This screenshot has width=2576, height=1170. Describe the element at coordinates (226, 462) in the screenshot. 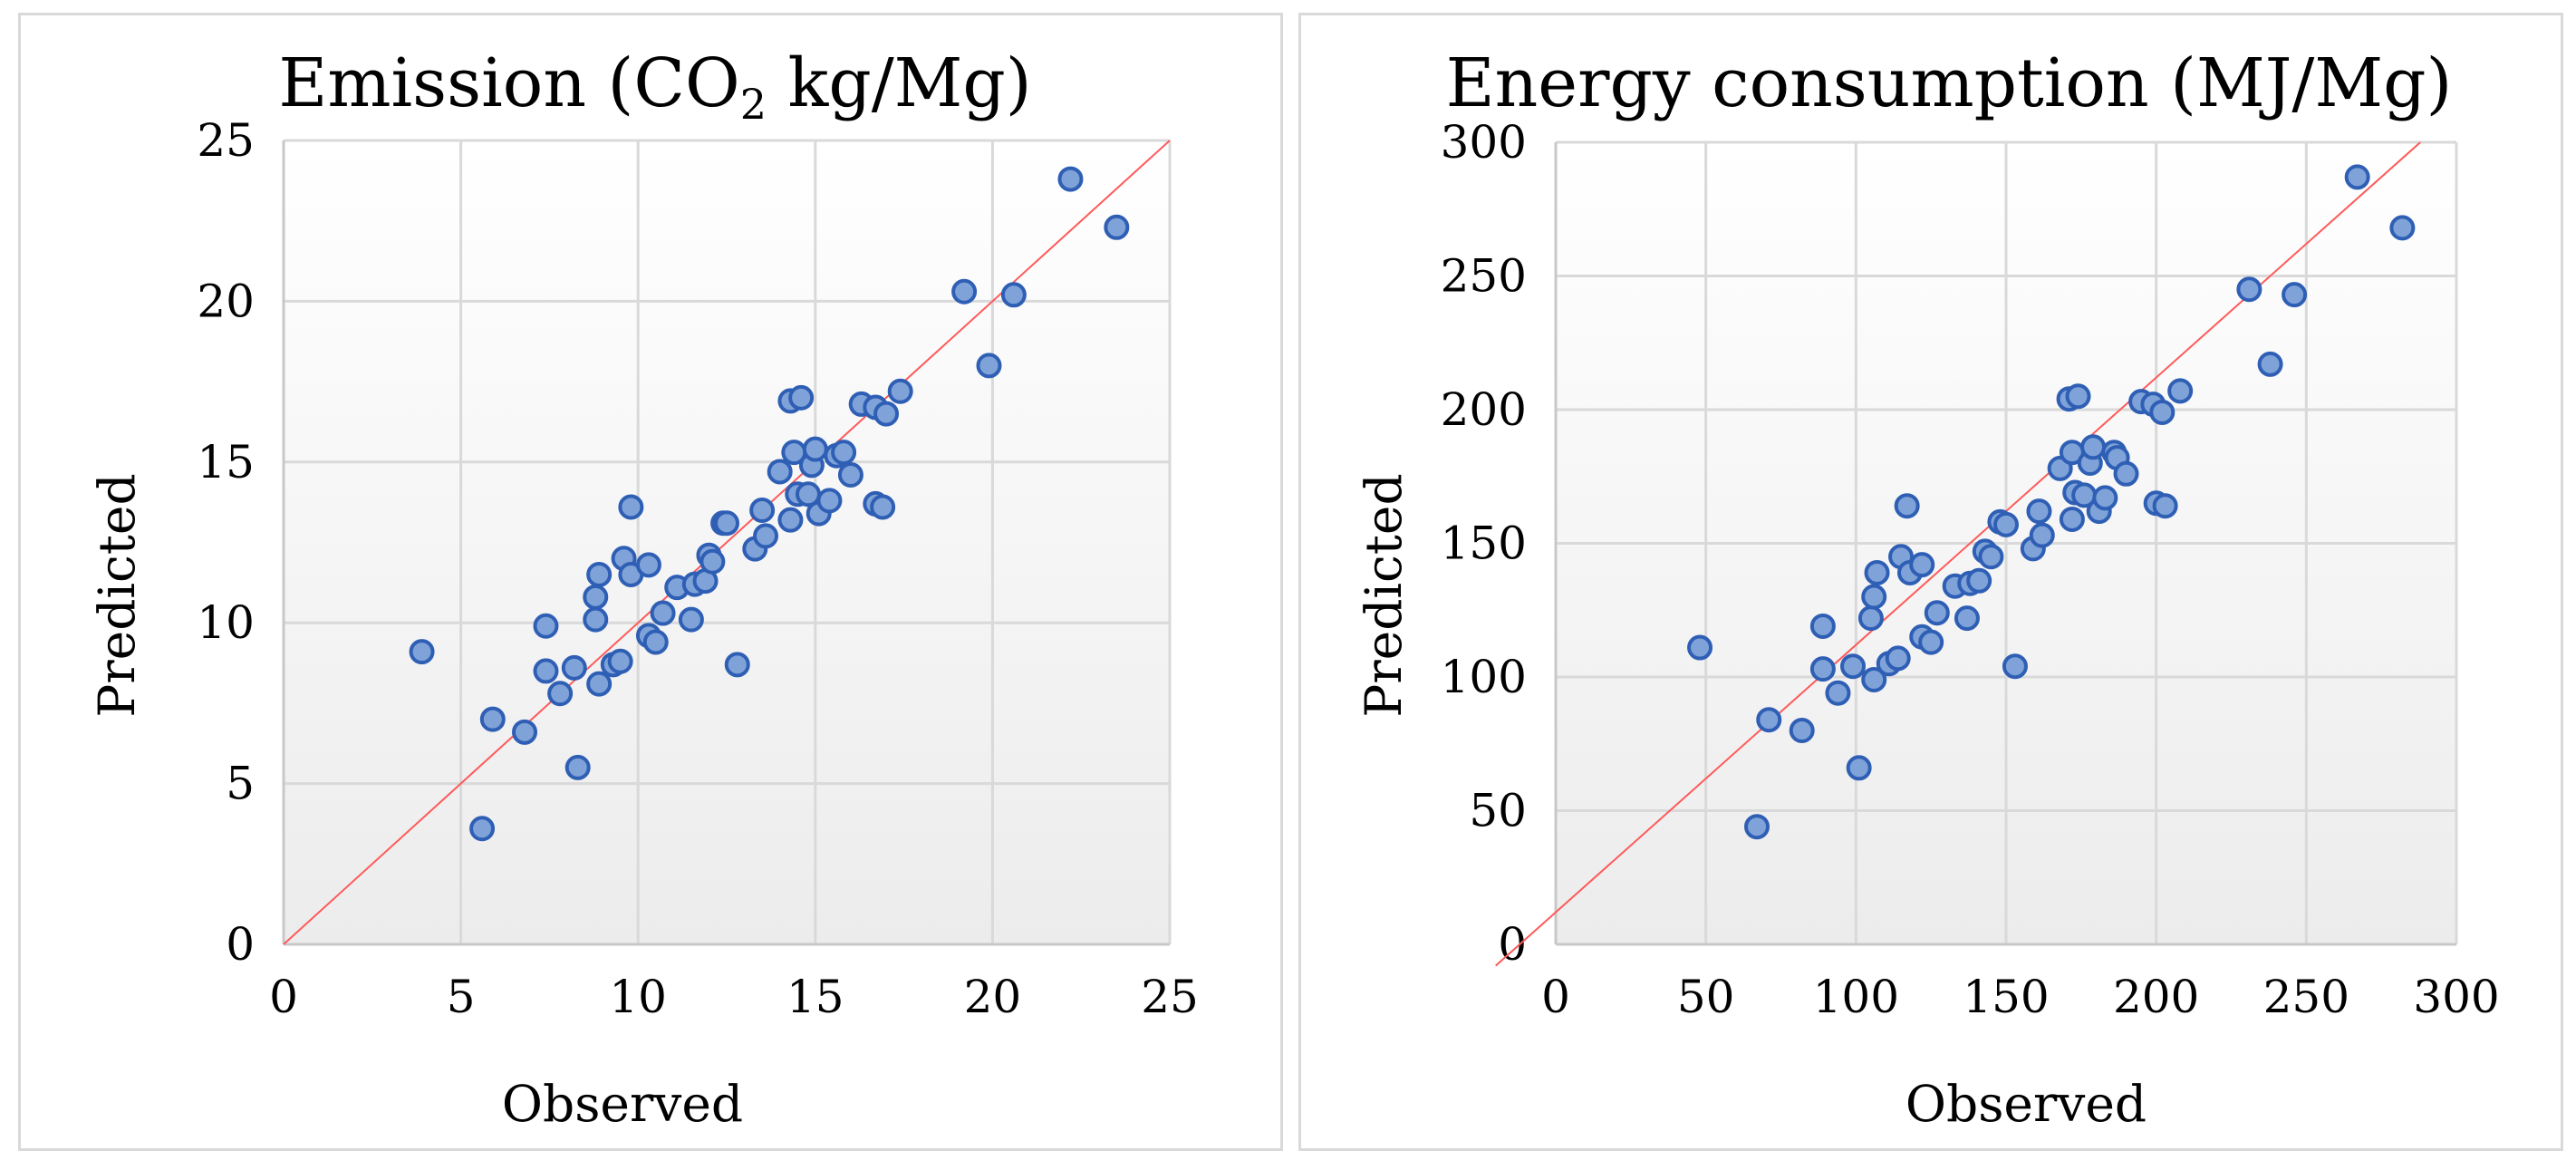

I see `y-tick-label: 15` at that location.